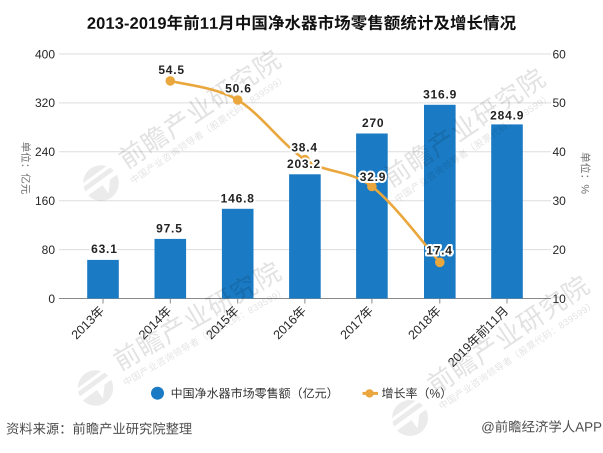 The height and width of the screenshot is (453, 603). I want to click on svg-text: 284.9, so click(507, 116).